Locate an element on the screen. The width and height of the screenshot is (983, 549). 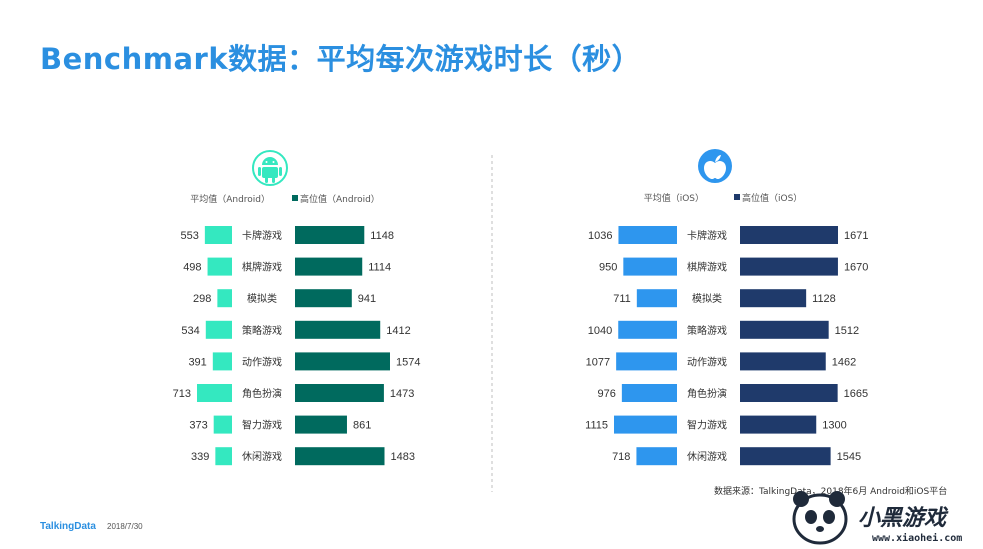
android-avg-label: 391 is located at coordinates (197, 362).